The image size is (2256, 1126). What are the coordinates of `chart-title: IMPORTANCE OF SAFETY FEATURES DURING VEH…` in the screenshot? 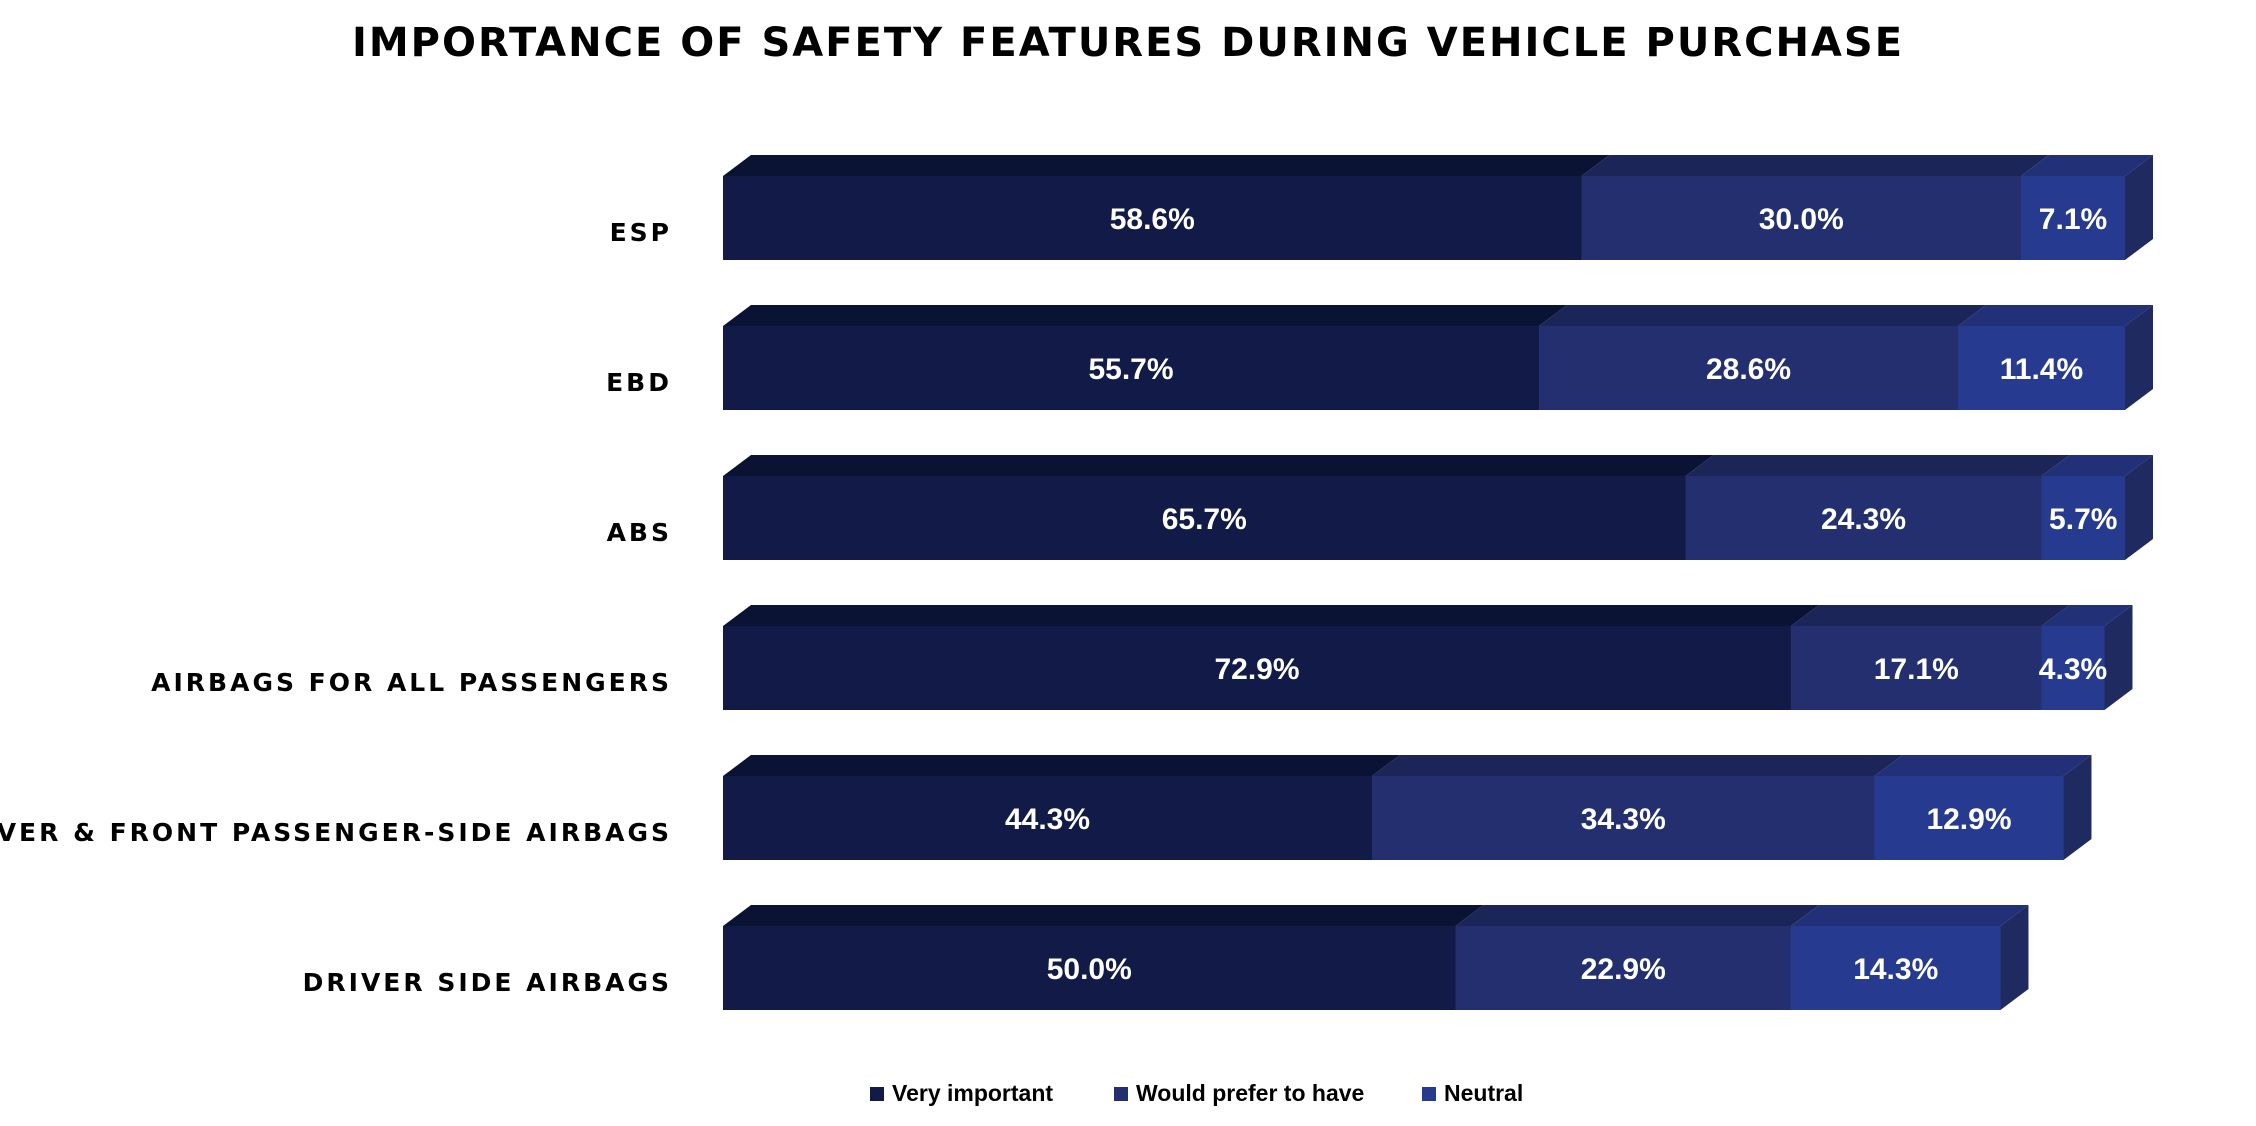 It's located at (1128, 43).